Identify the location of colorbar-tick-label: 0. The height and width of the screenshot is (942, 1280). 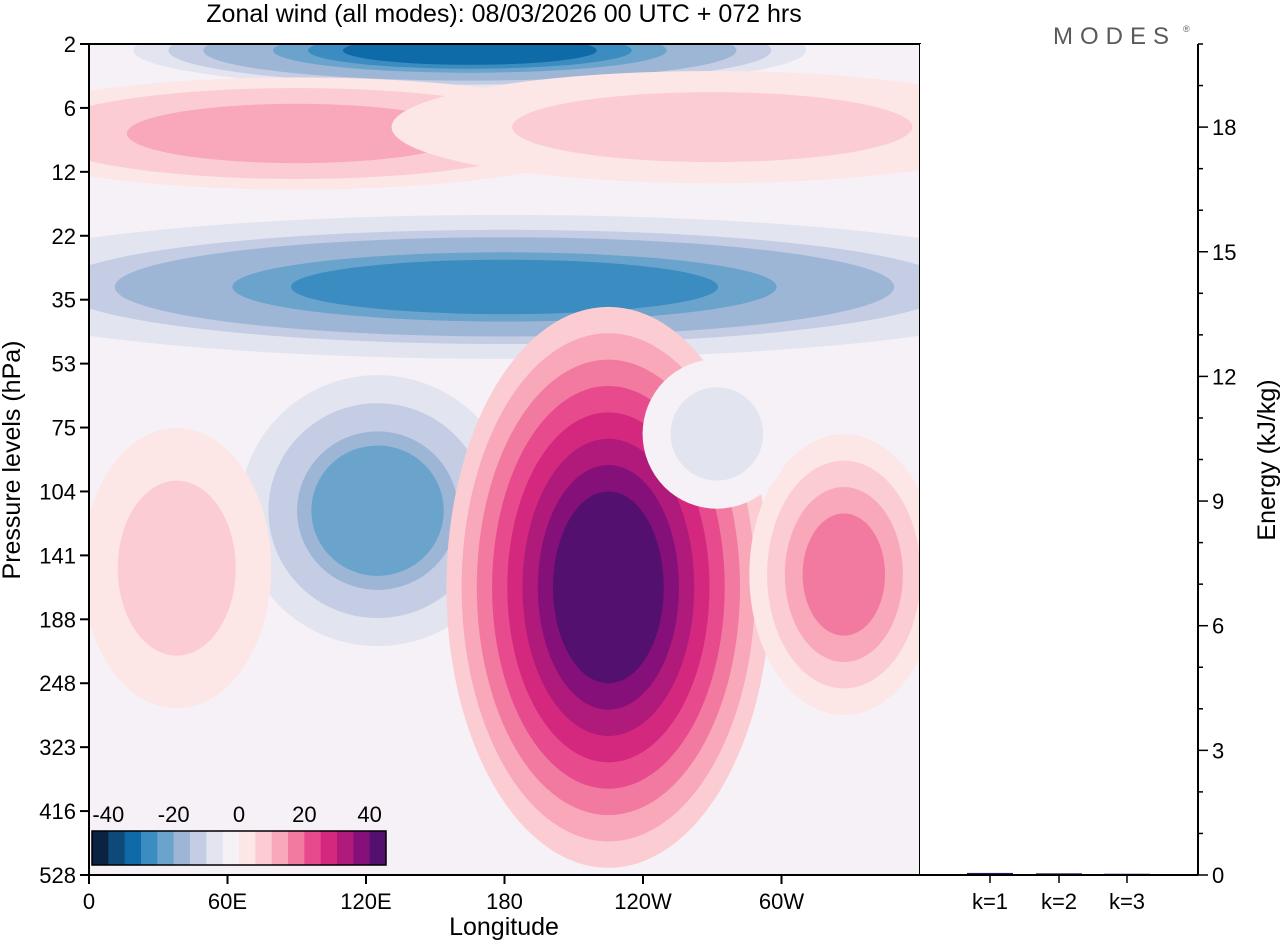
(239, 814).